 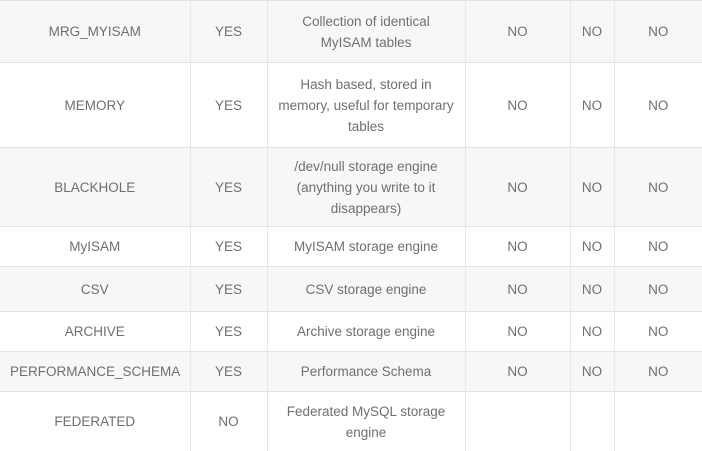 I want to click on engine-name: MyISAM, so click(x=95, y=246).